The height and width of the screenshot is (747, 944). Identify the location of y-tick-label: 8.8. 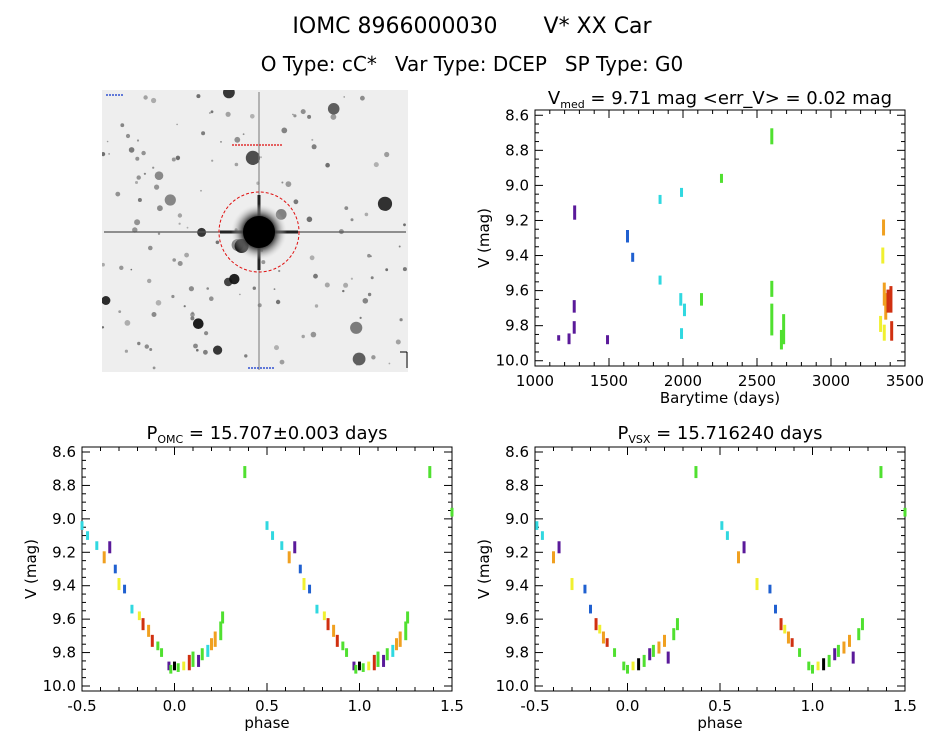
(517, 150).